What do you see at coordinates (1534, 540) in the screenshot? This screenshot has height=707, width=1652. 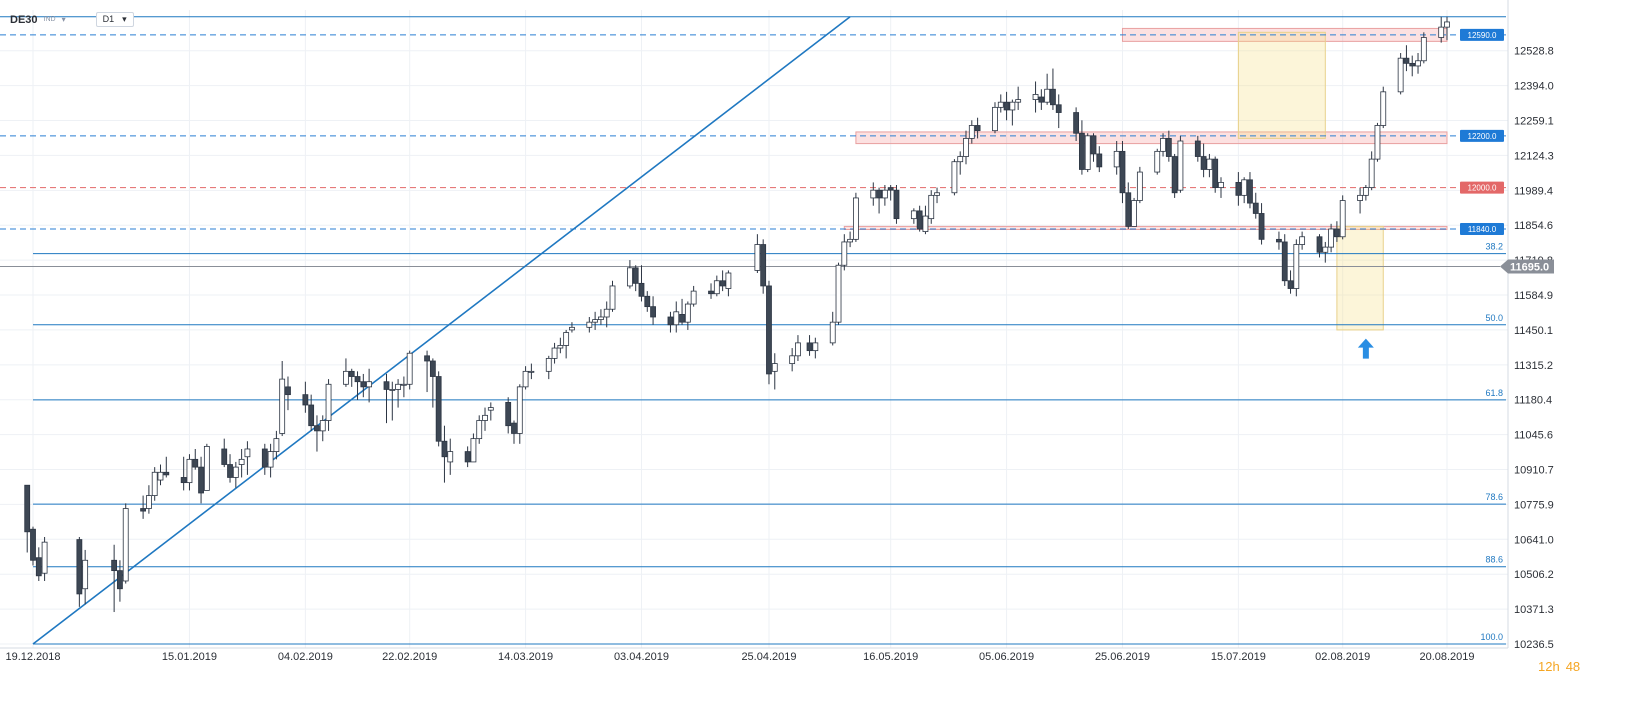 I see `y-tick-label: 10641.0` at bounding box center [1534, 540].